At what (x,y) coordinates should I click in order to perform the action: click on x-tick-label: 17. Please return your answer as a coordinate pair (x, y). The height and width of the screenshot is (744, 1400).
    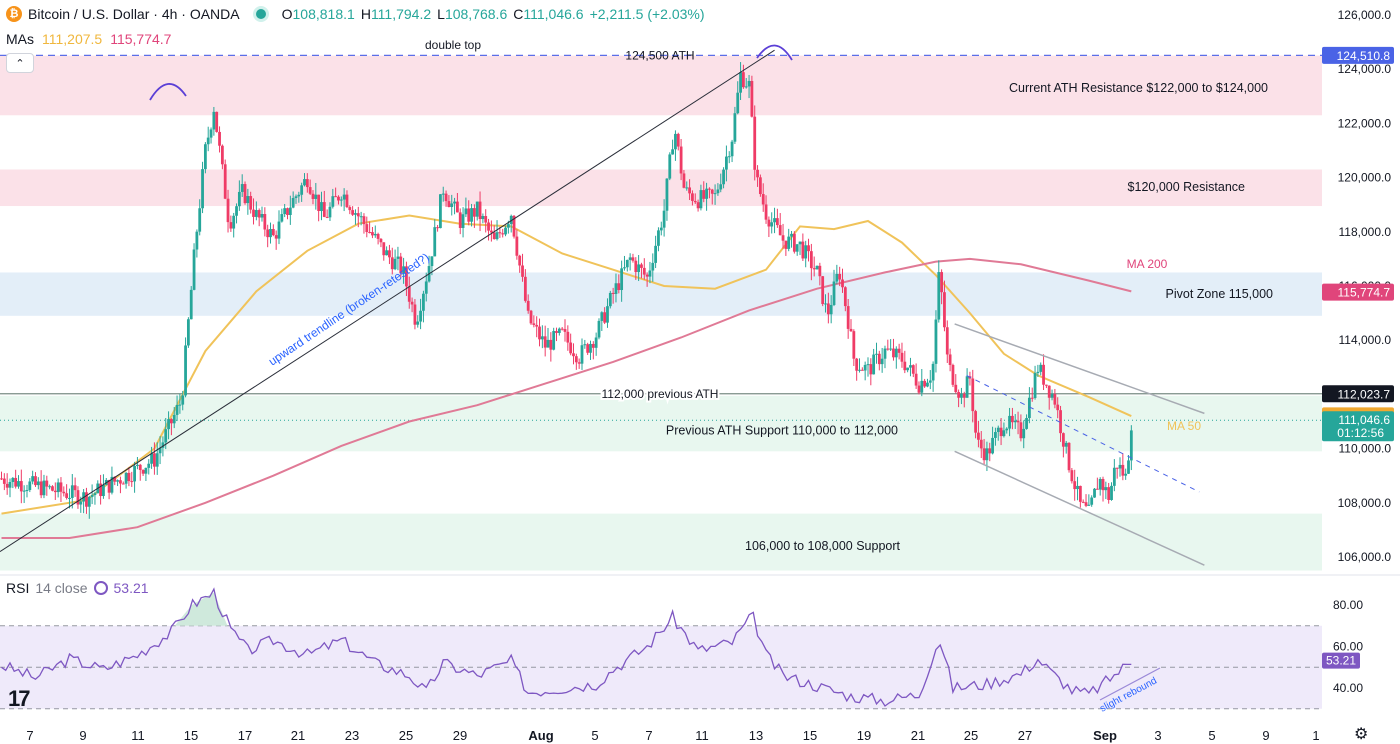
    Looking at the image, I should click on (245, 735).